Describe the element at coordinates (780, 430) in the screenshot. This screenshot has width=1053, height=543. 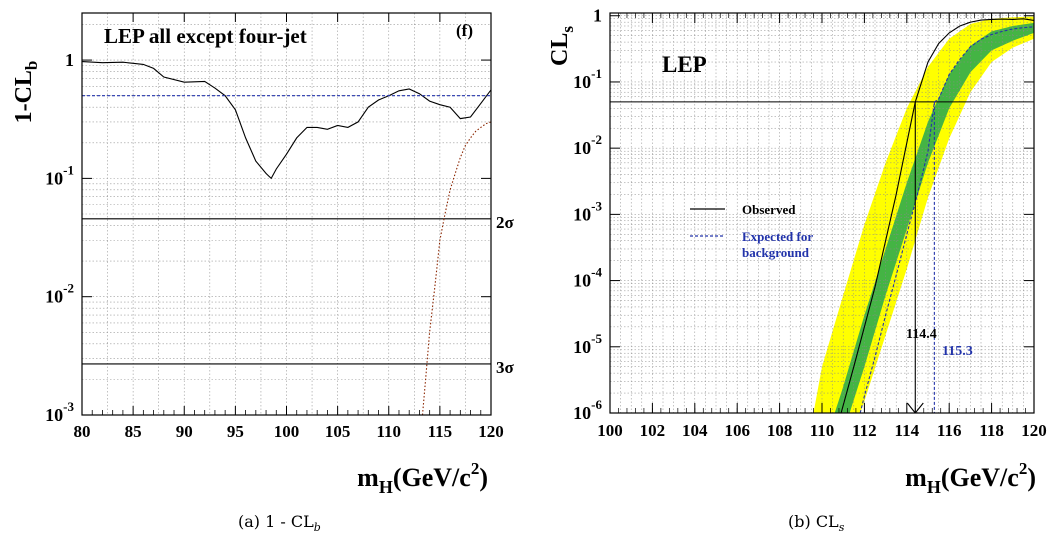
I see `panel-b-x-tick-label: 108` at that location.